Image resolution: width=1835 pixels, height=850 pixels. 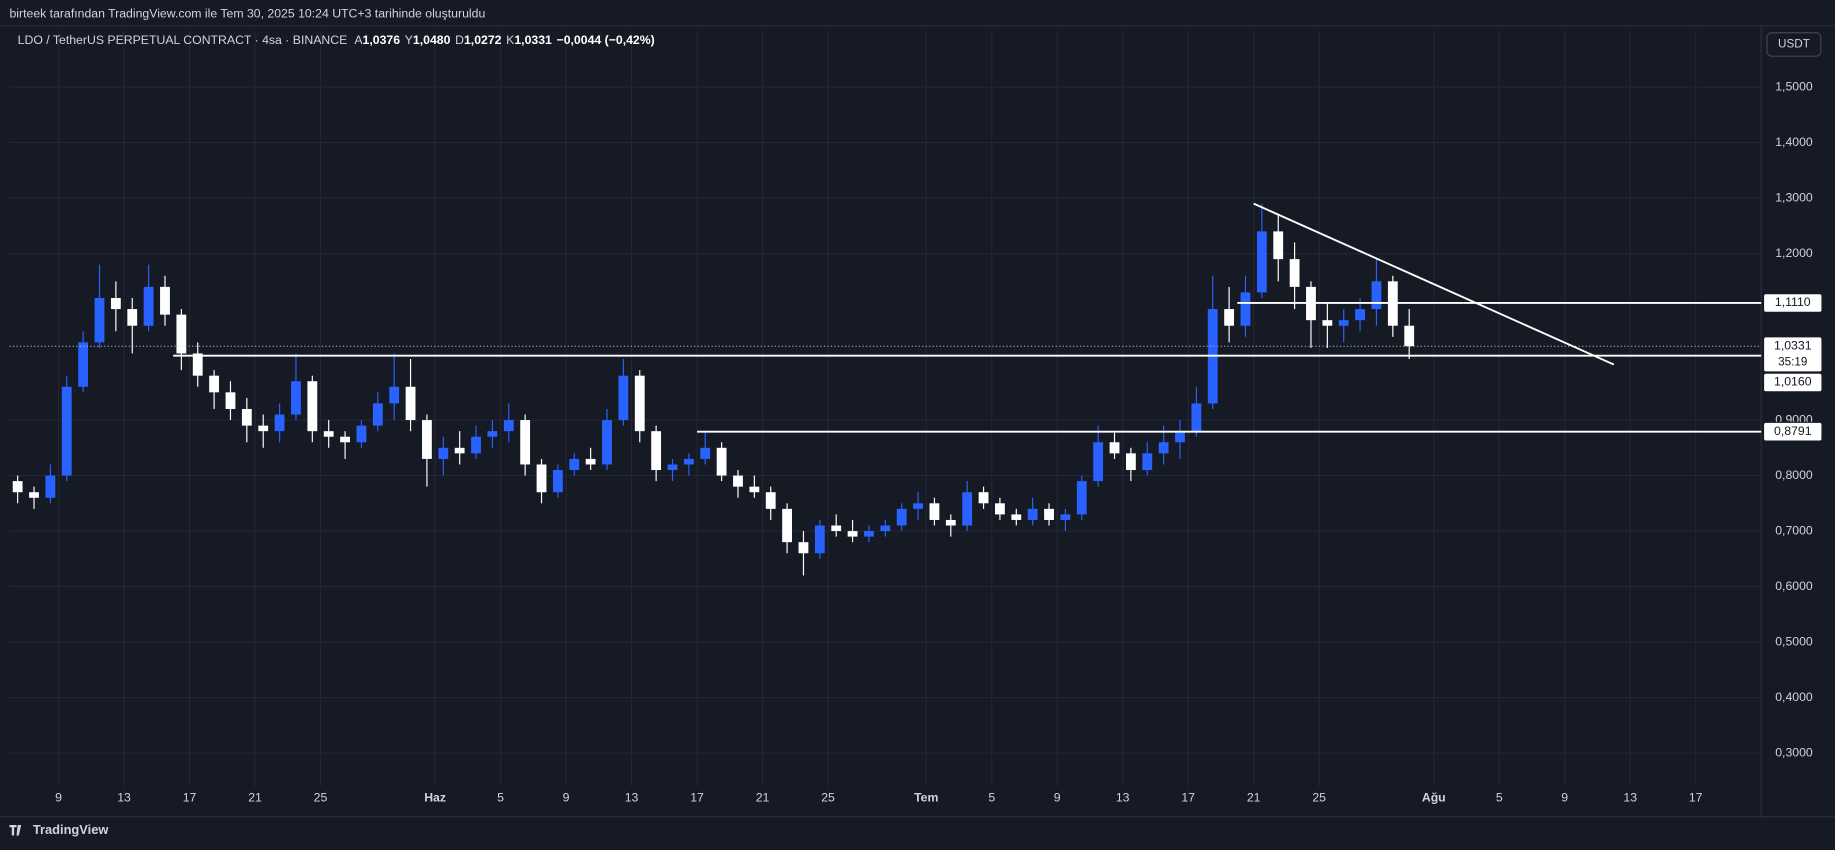 I want to click on currency-button, so click(x=1794, y=44).